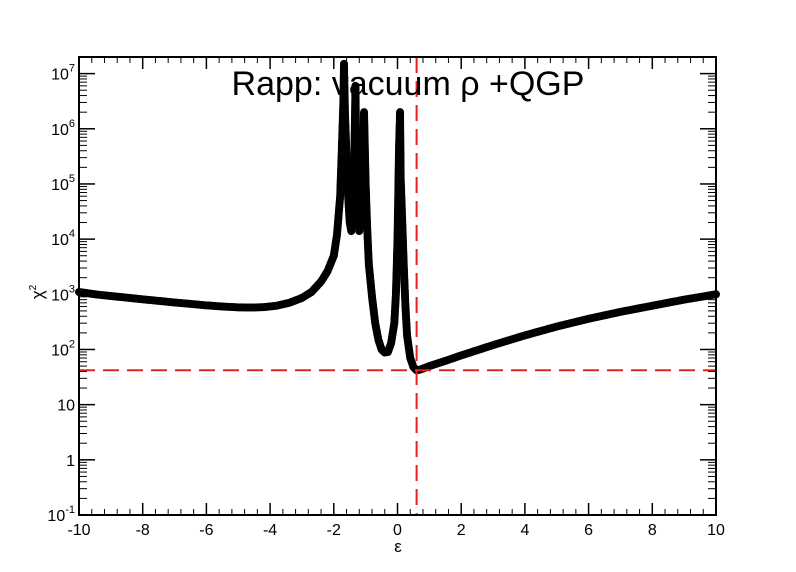 The image size is (796, 572). I want to click on y-tick-label: 10⁶, so click(63, 128).